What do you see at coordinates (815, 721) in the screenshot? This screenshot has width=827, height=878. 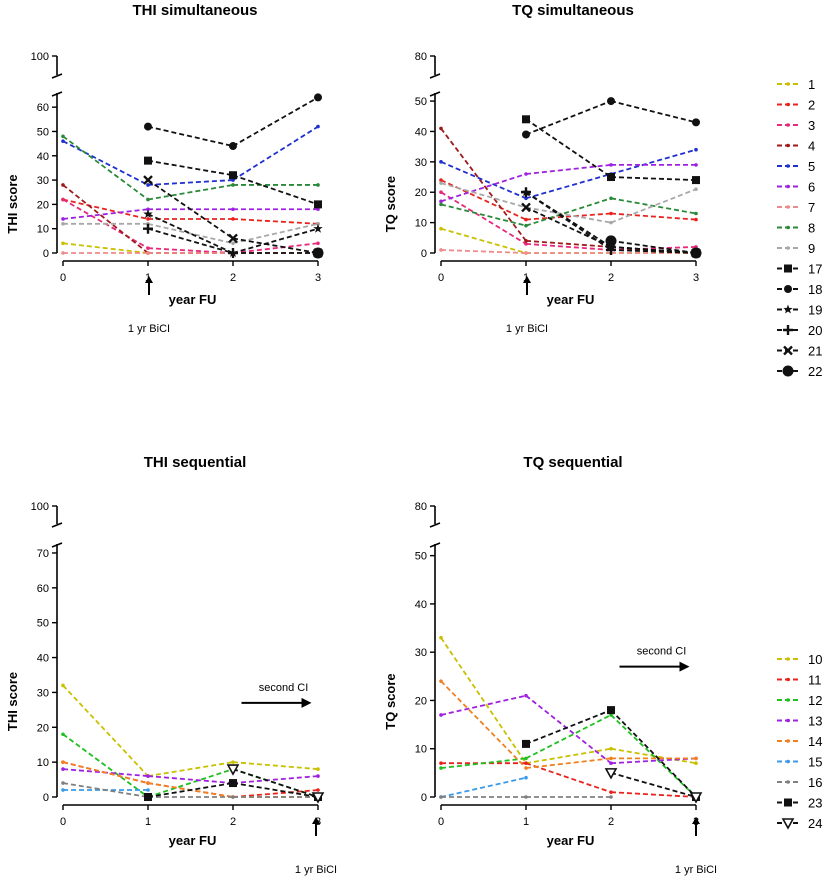 I see `legend-label: 13` at bounding box center [815, 721].